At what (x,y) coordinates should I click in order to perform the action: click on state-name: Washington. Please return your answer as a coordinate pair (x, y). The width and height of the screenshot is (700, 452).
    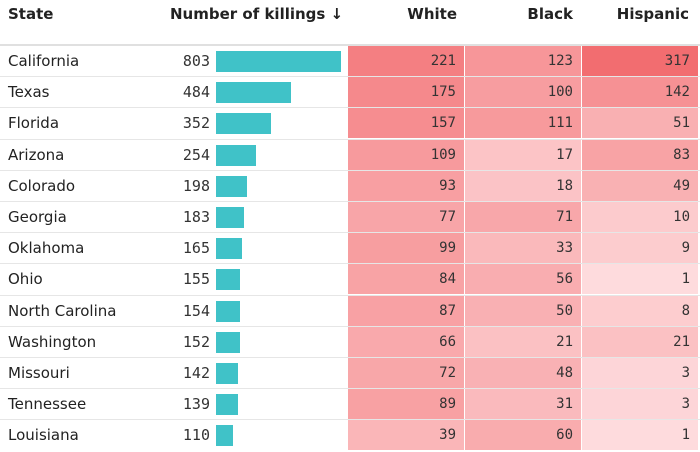
    Looking at the image, I should click on (52, 341).